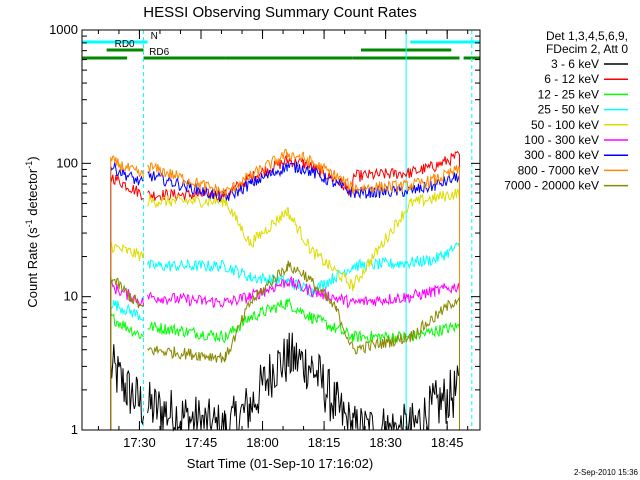 This screenshot has width=640, height=480. I want to click on legend-label: 3 - 6 keV, so click(575, 64).